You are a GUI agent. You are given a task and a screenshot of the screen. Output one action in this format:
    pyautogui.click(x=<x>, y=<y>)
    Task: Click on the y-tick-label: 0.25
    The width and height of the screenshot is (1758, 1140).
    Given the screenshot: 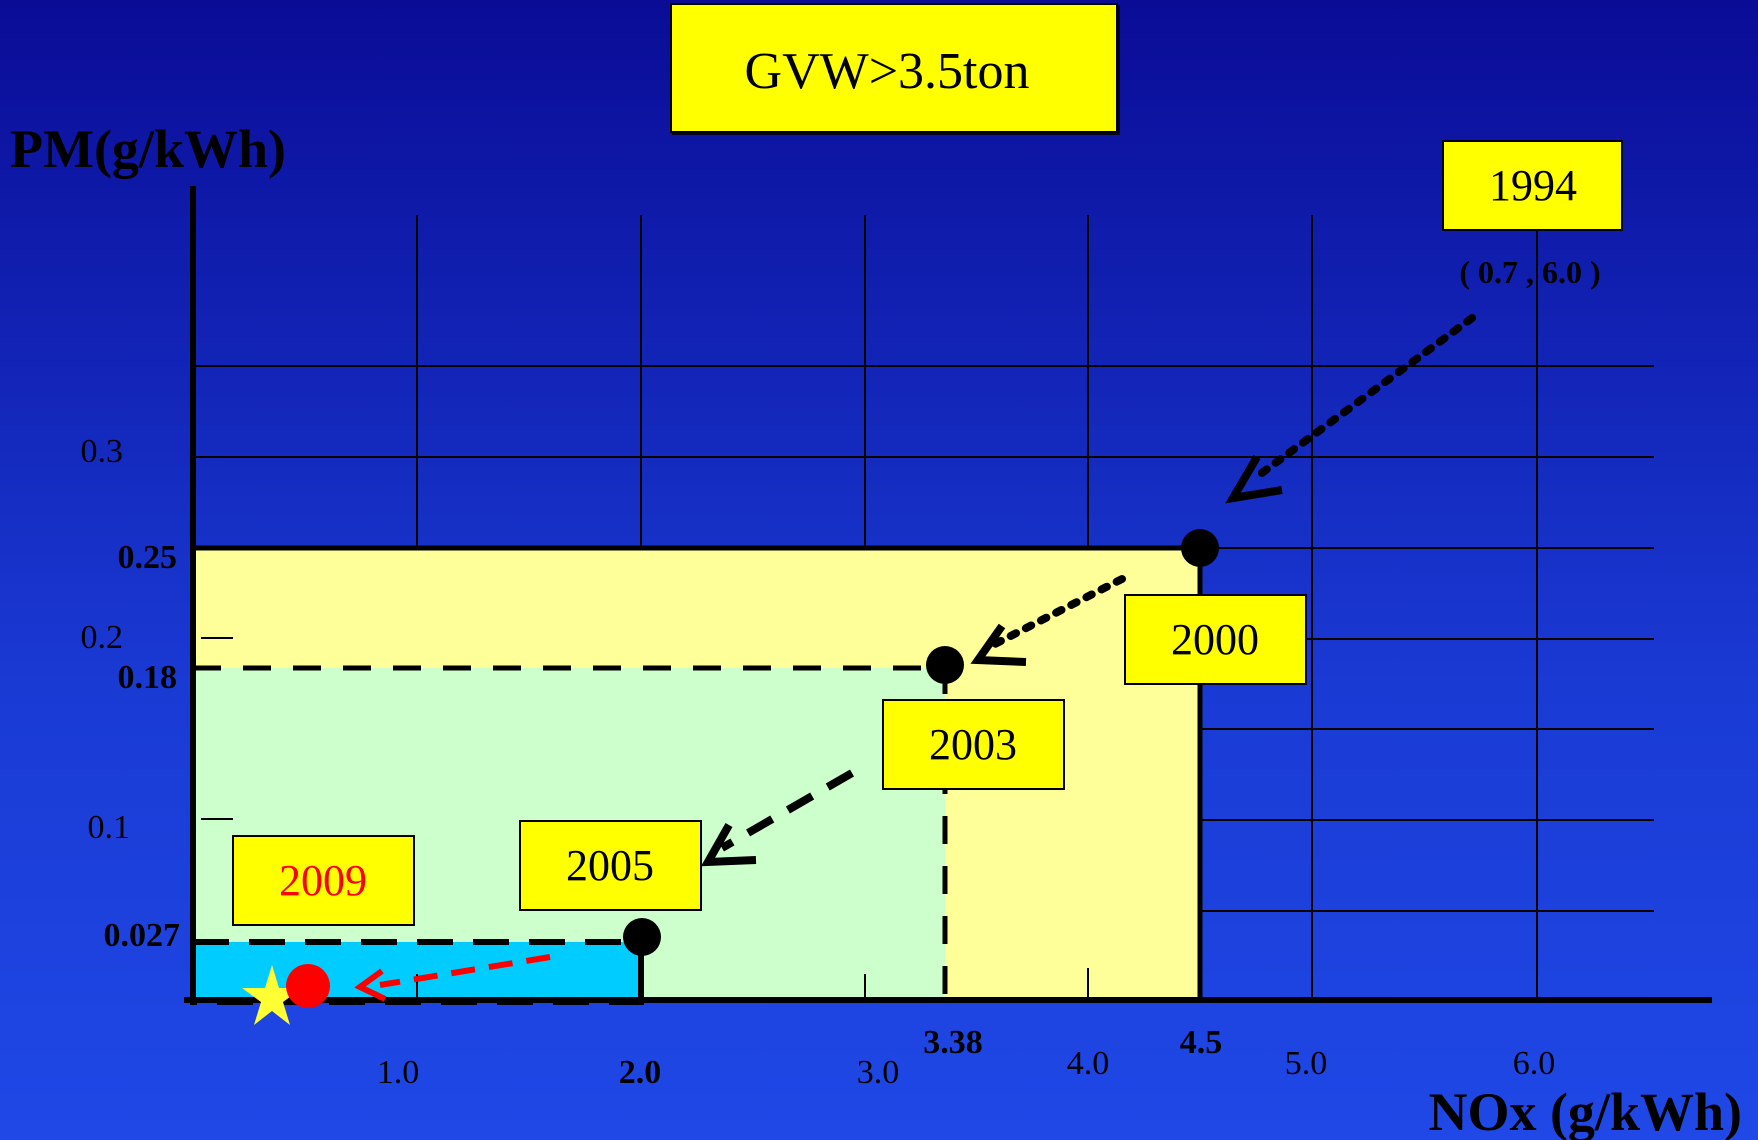 What is the action you would take?
    pyautogui.click(x=148, y=557)
    